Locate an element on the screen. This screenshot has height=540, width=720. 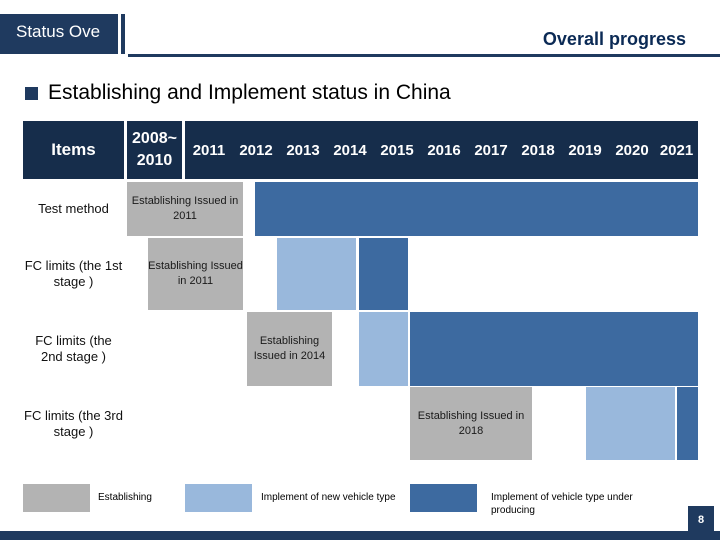
year-header: 2013 is located at coordinates (303, 150).